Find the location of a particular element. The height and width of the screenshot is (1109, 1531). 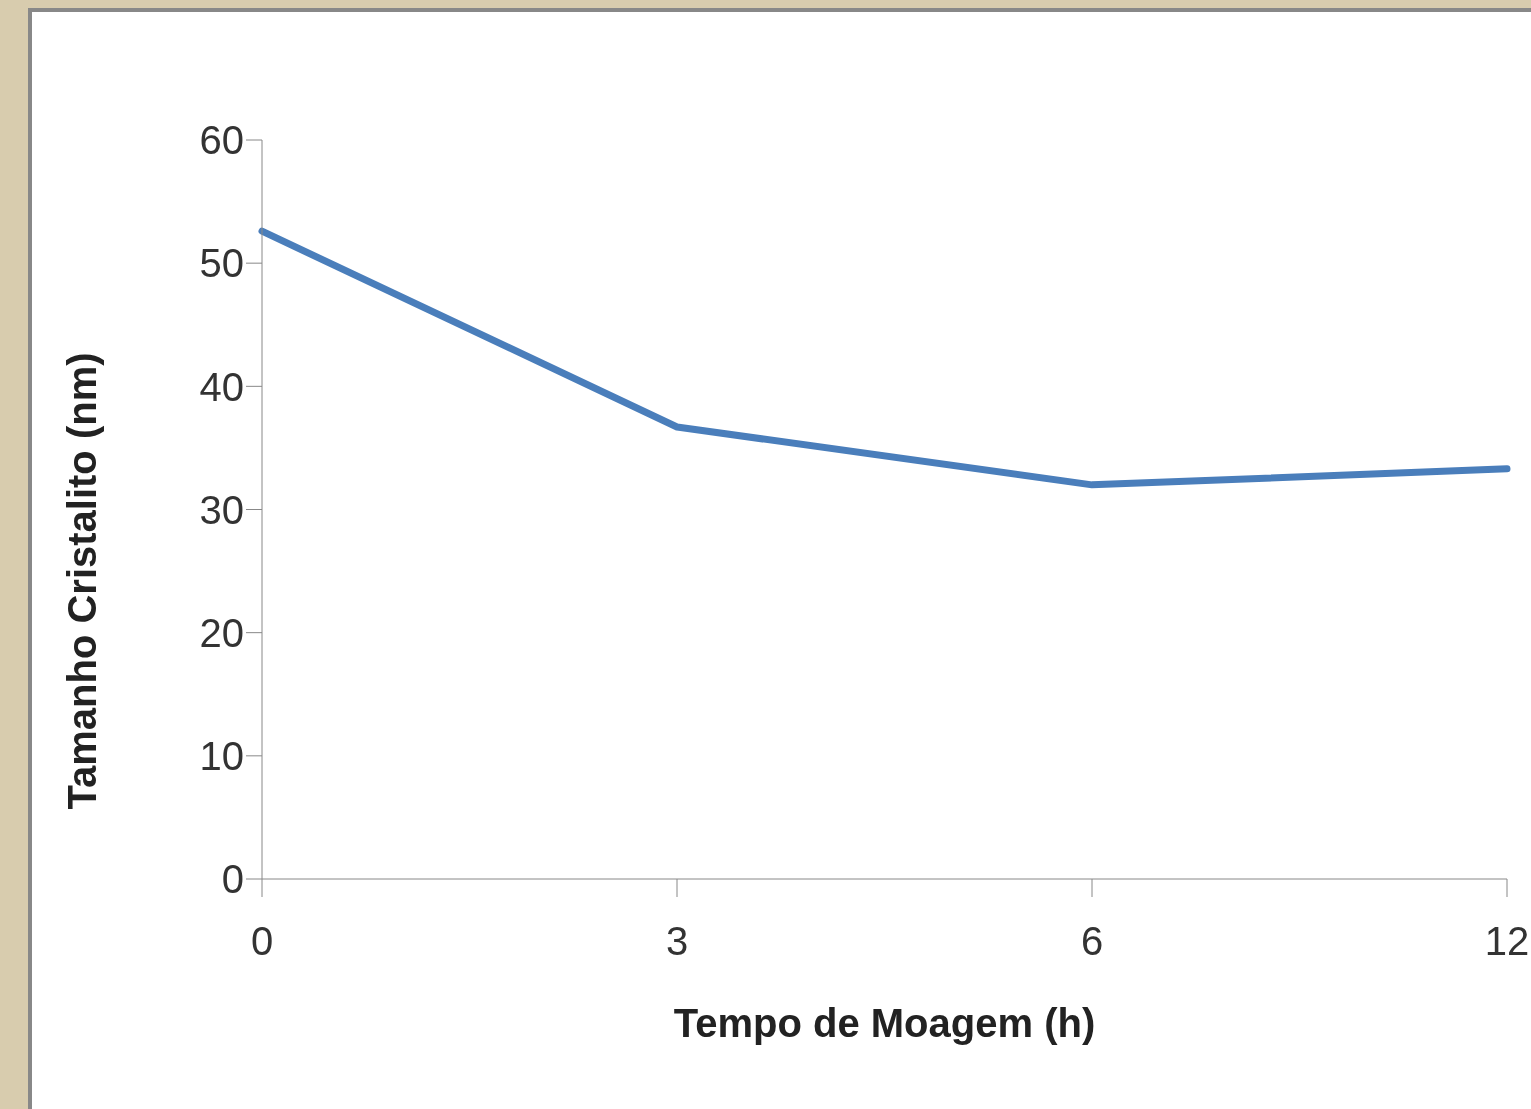

x-tick-label: 12 is located at coordinates (1507, 941).